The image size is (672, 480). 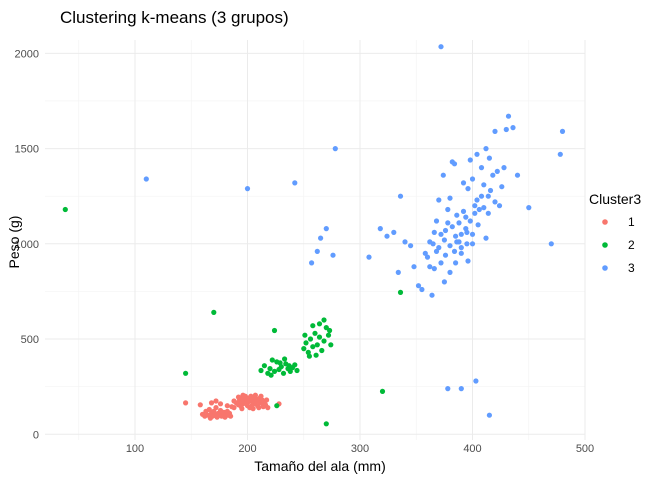 What do you see at coordinates (27, 245) in the screenshot?
I see `y-tick-label: 1000` at bounding box center [27, 245].